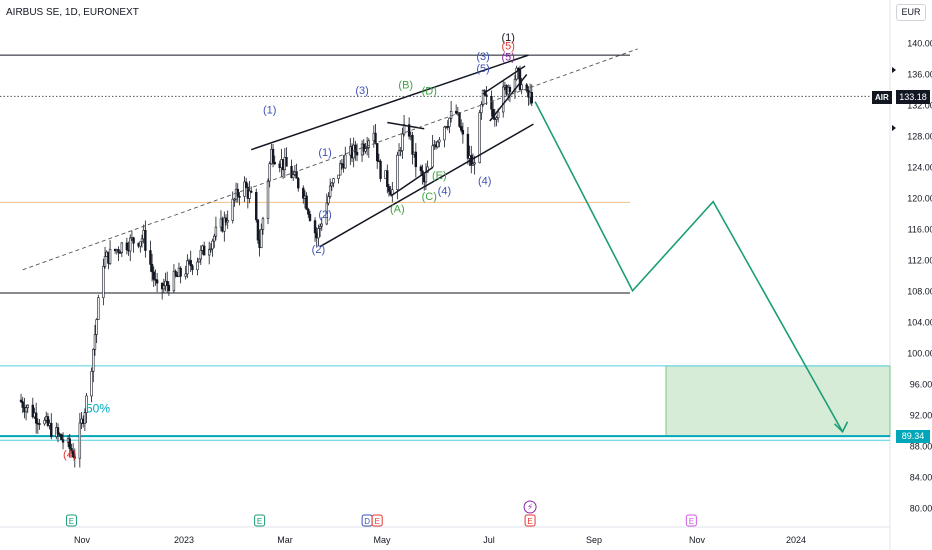 The image size is (932, 550). Describe the element at coordinates (530, 507) in the screenshot. I see `bolt-marker` at that location.